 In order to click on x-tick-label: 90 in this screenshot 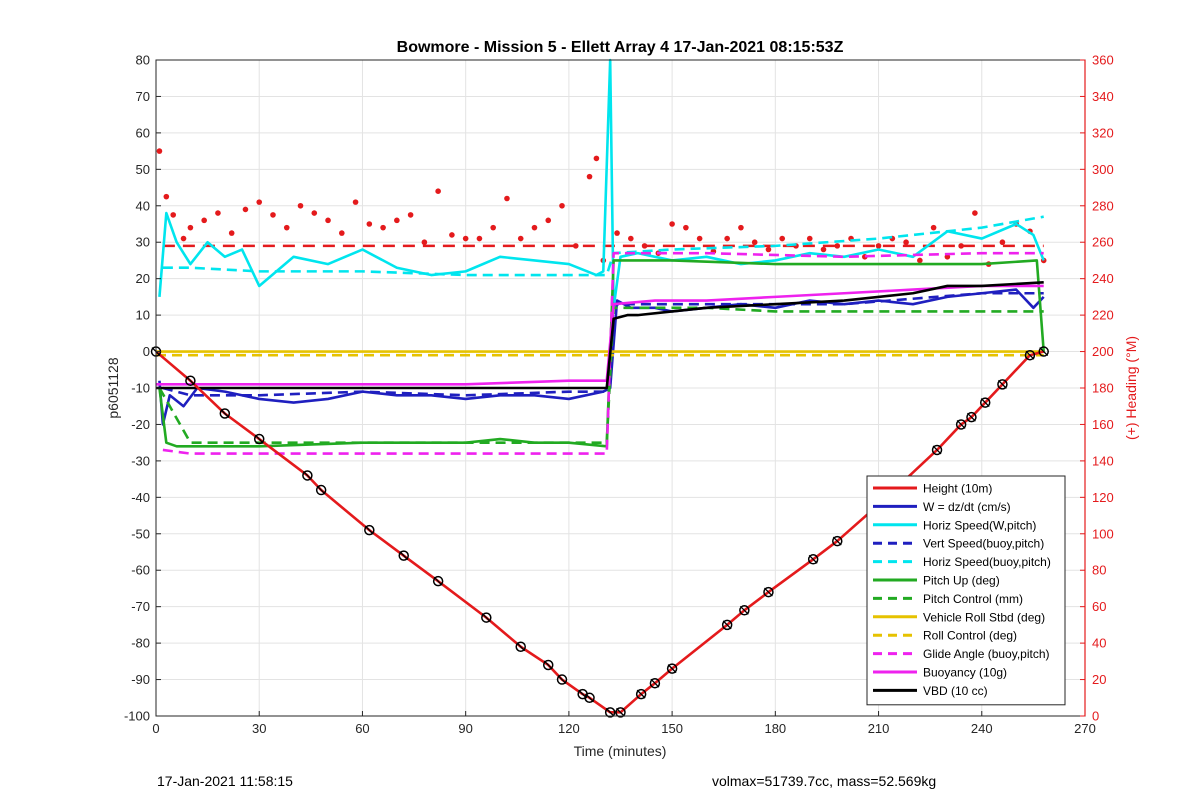, I will do `click(465, 728)`.